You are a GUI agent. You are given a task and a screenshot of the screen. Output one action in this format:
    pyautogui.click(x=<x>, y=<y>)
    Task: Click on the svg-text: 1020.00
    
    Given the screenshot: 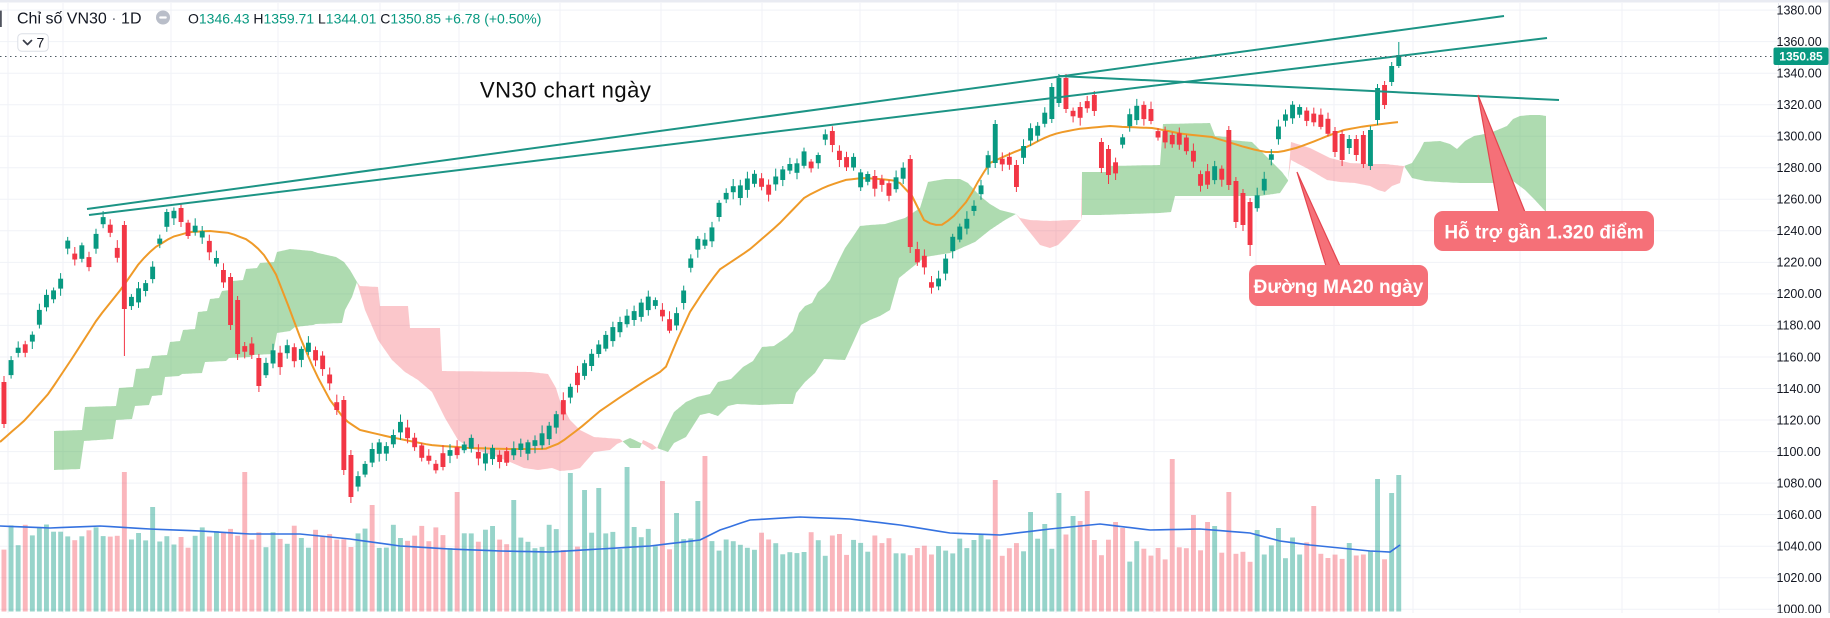 What is the action you would take?
    pyautogui.click(x=1799, y=578)
    